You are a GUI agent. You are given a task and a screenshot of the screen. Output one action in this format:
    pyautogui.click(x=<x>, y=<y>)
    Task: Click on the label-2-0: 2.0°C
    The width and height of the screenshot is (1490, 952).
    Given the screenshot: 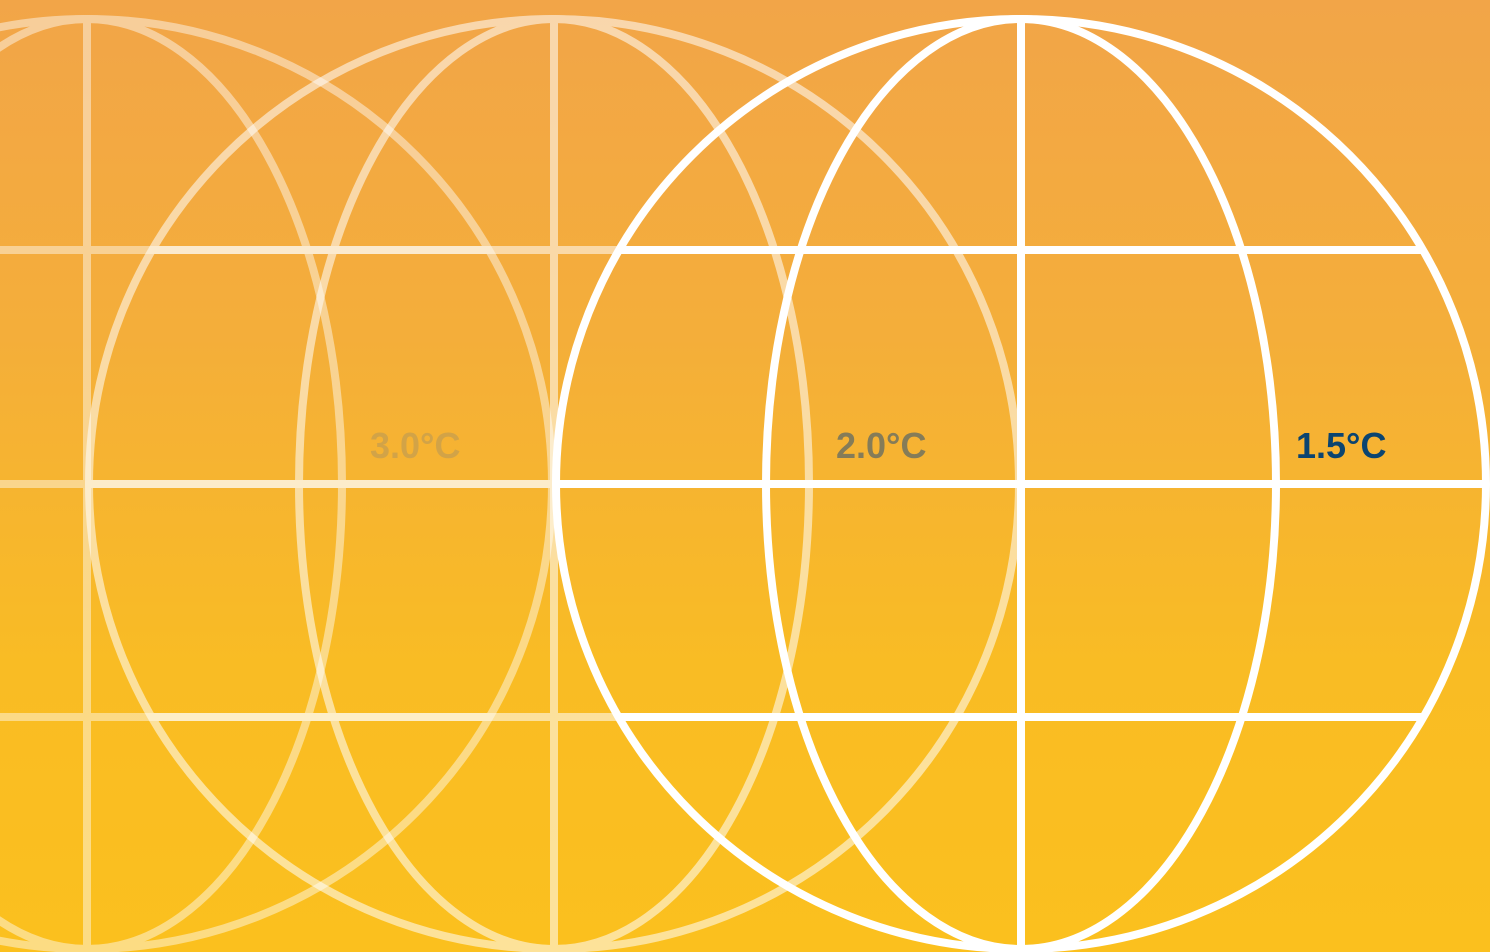 What is the action you would take?
    pyautogui.click(x=881, y=445)
    